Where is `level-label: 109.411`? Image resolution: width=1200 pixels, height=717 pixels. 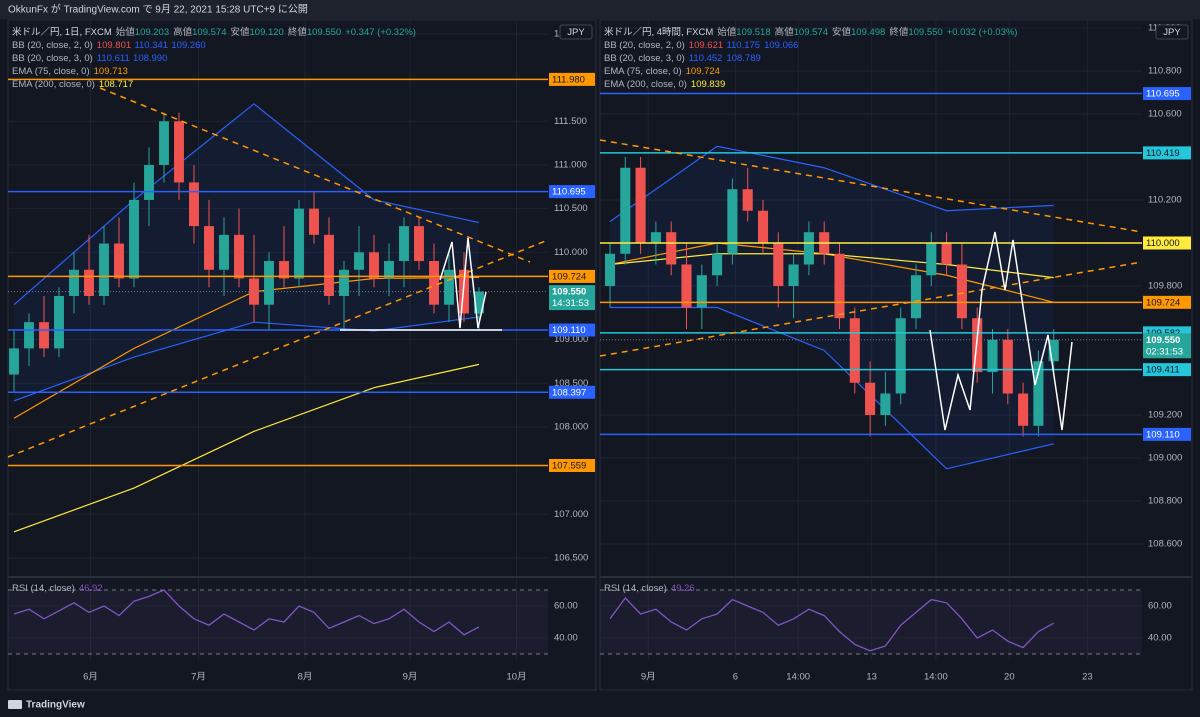 level-label: 109.411 is located at coordinates (1163, 370).